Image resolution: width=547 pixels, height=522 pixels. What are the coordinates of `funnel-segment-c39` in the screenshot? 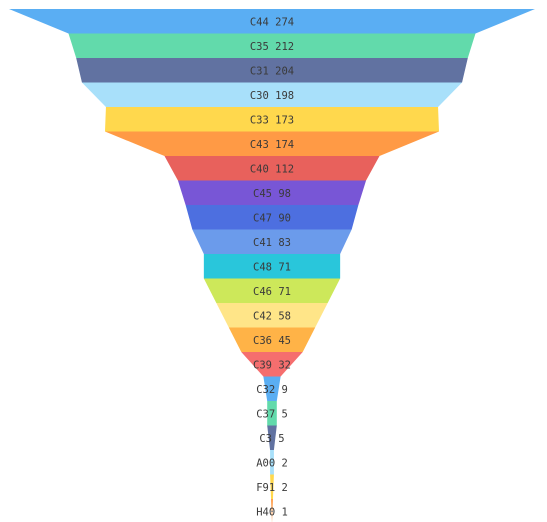 It's located at (272, 364).